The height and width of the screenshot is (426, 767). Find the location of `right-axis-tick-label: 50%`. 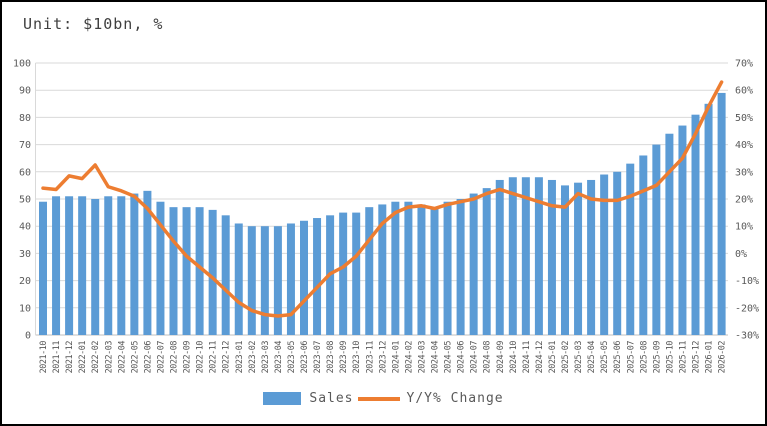

right-axis-tick-label: 50% is located at coordinates (744, 118).